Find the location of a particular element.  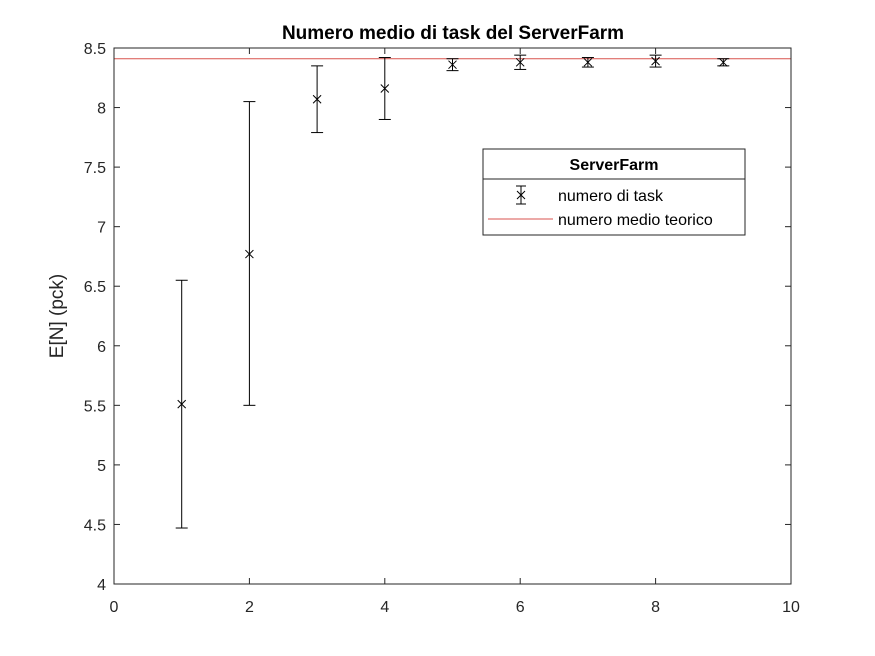

x-tick-label: 4 is located at coordinates (384, 607).